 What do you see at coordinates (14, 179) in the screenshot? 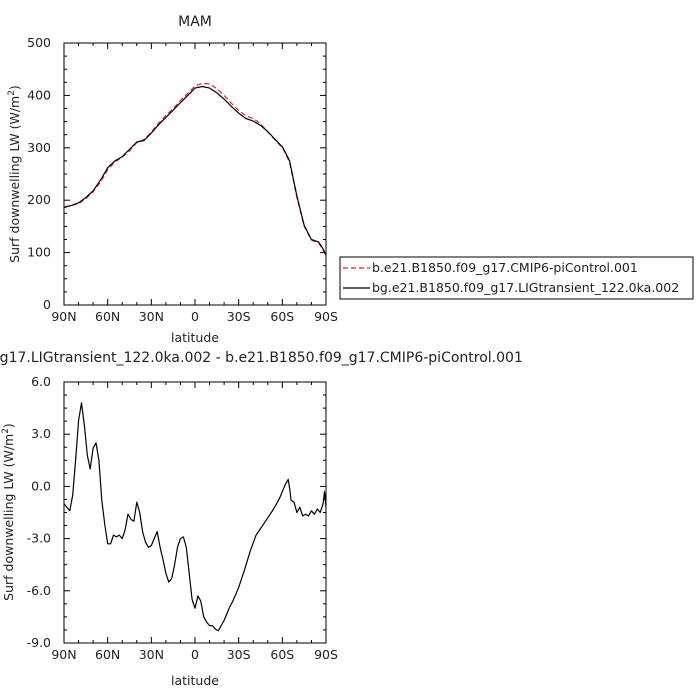
I see `panel-top-ylabel-main: Surf downwelling LW (W/m` at bounding box center [14, 179].